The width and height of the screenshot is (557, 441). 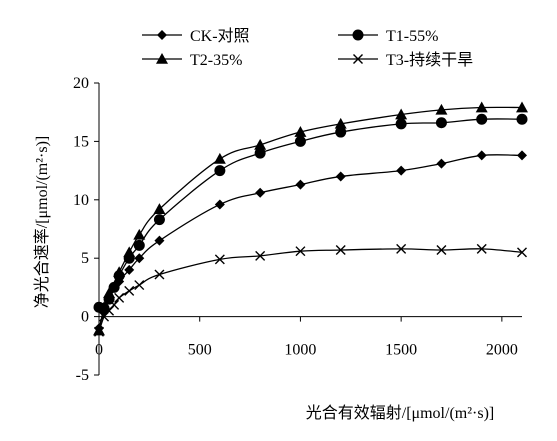 I want to click on legend-label: T1-55%, so click(x=412, y=36).